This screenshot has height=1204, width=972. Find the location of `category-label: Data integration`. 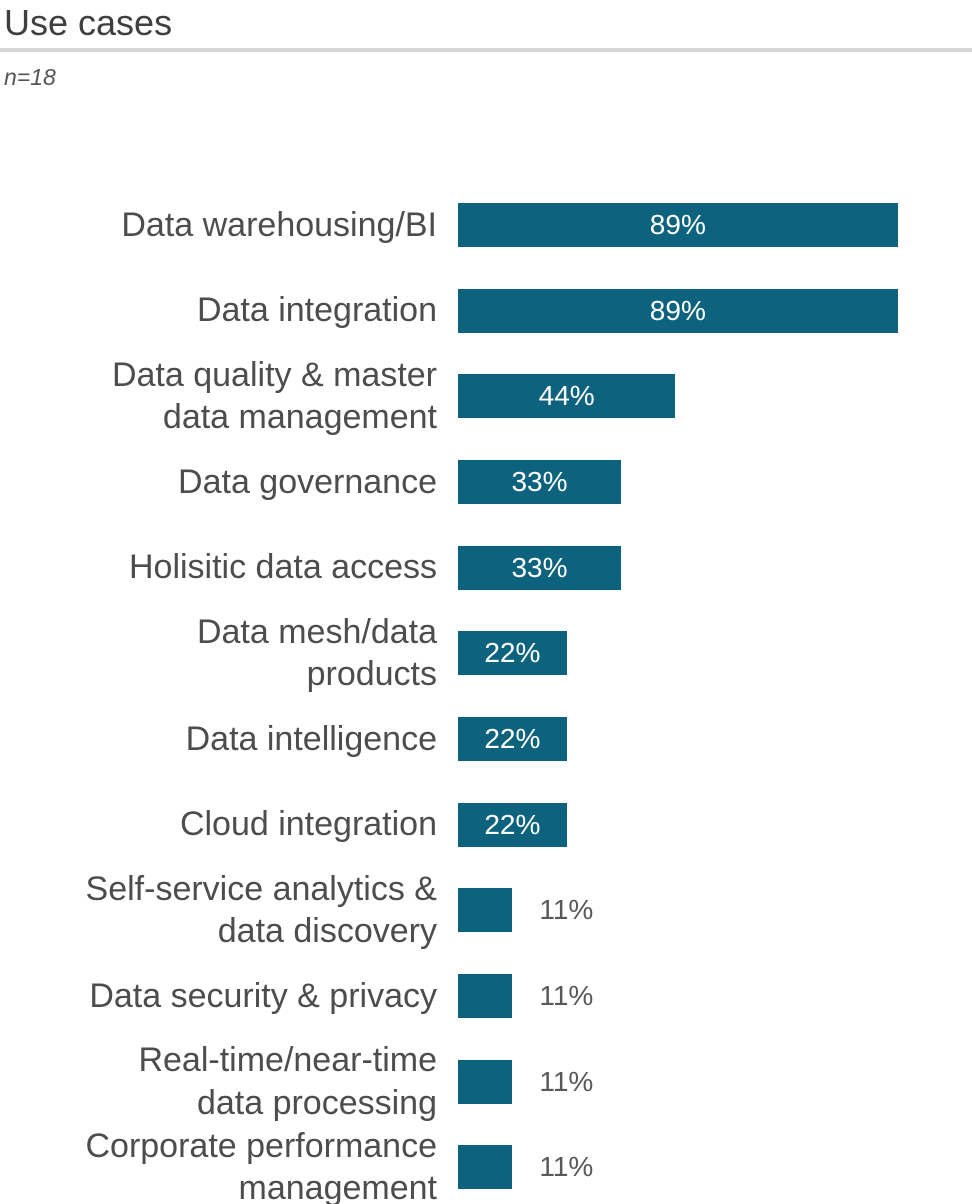

category-label: Data integration is located at coordinates (316, 310).